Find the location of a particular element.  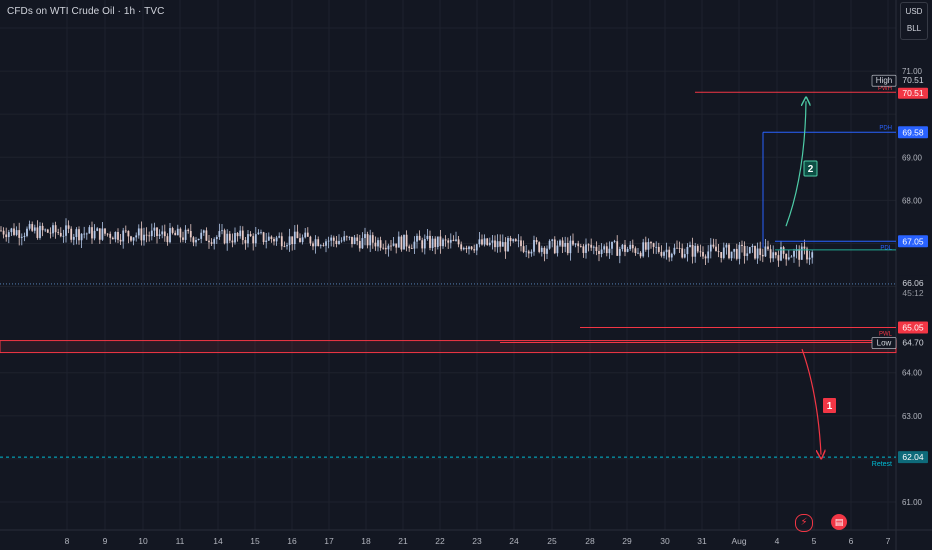

currency-unit-box: USD BLL is located at coordinates (914, 21).